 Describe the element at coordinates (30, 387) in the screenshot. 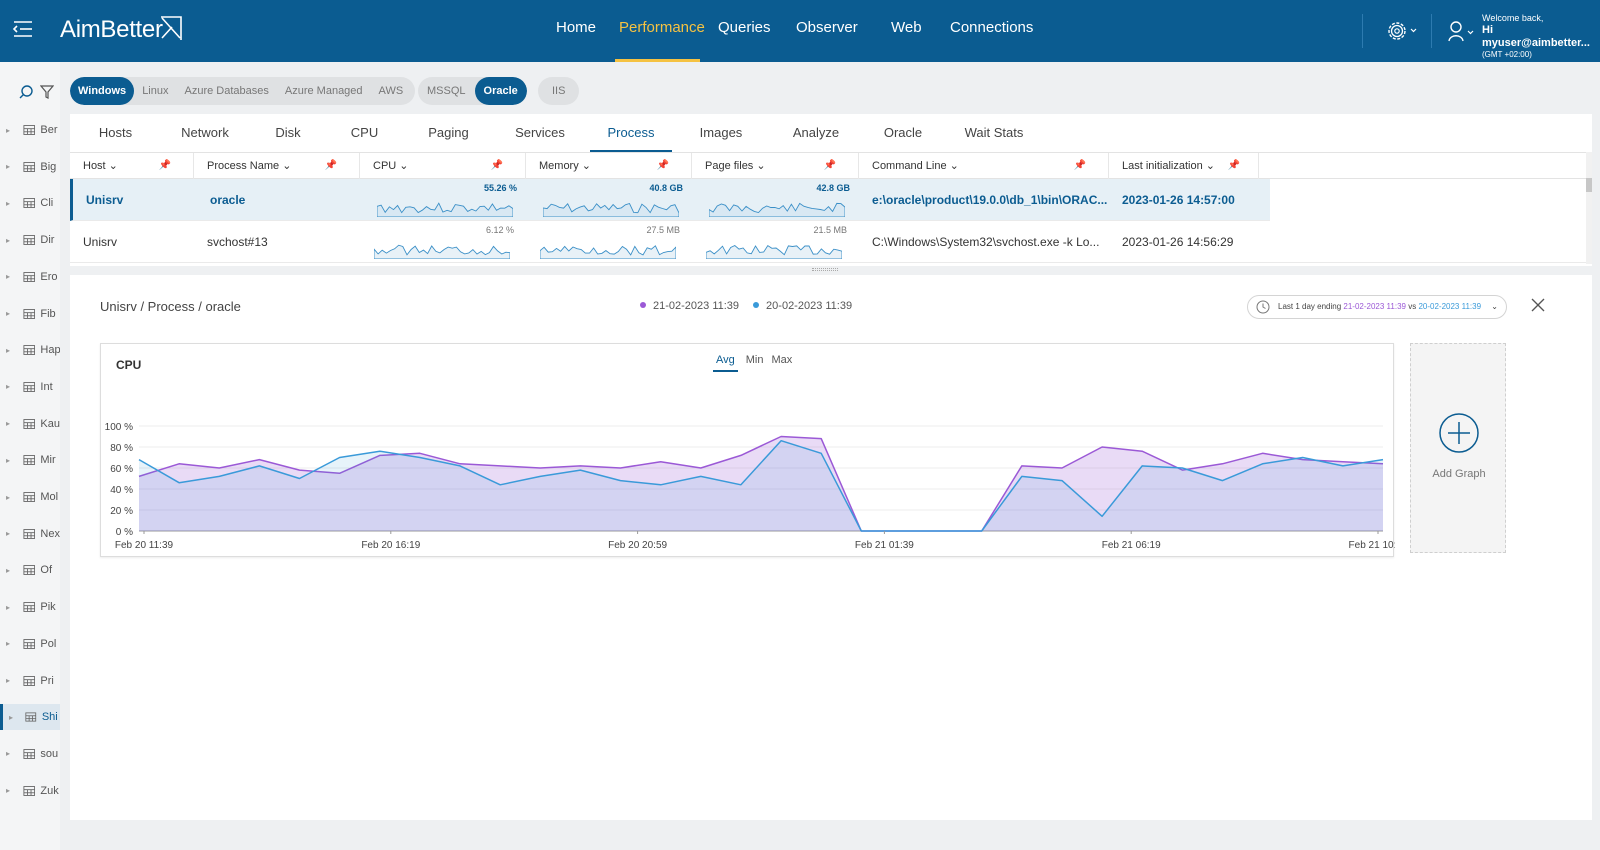

I see `sidebar-item-server: ▸ Int` at that location.